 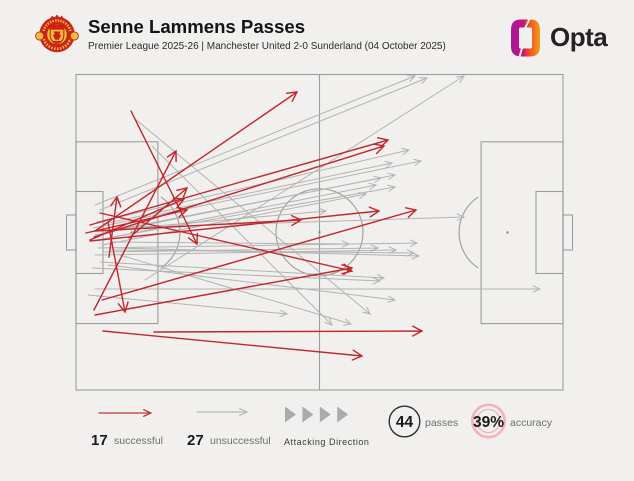 I want to click on svg-text: 39%, so click(x=488, y=422).